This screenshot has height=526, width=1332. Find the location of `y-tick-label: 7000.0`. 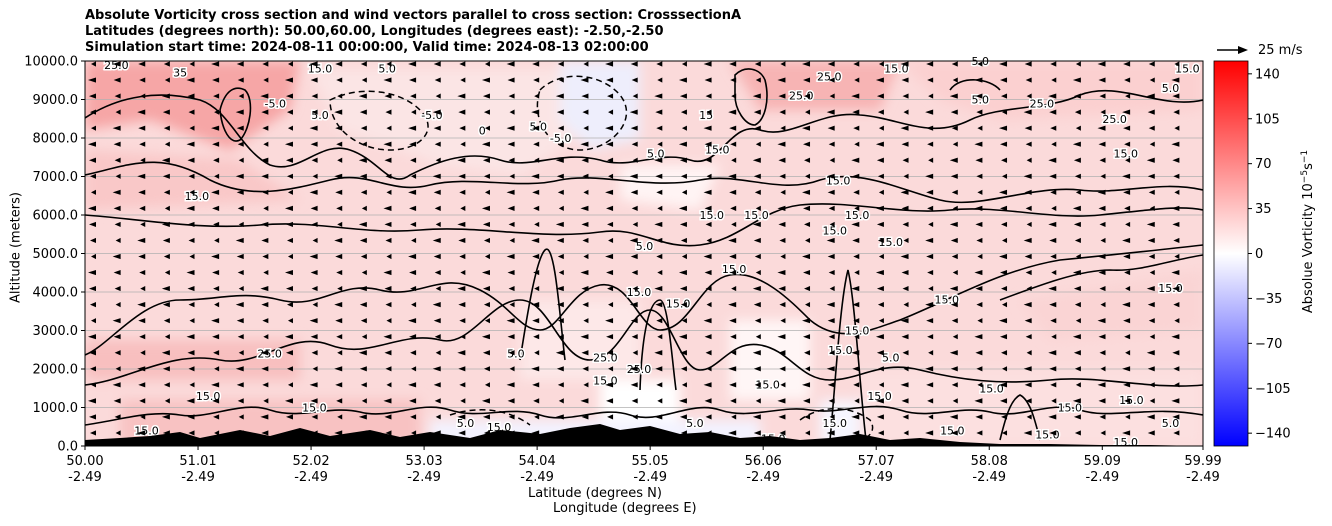

y-tick-label: 7000.0 is located at coordinates (56, 177).